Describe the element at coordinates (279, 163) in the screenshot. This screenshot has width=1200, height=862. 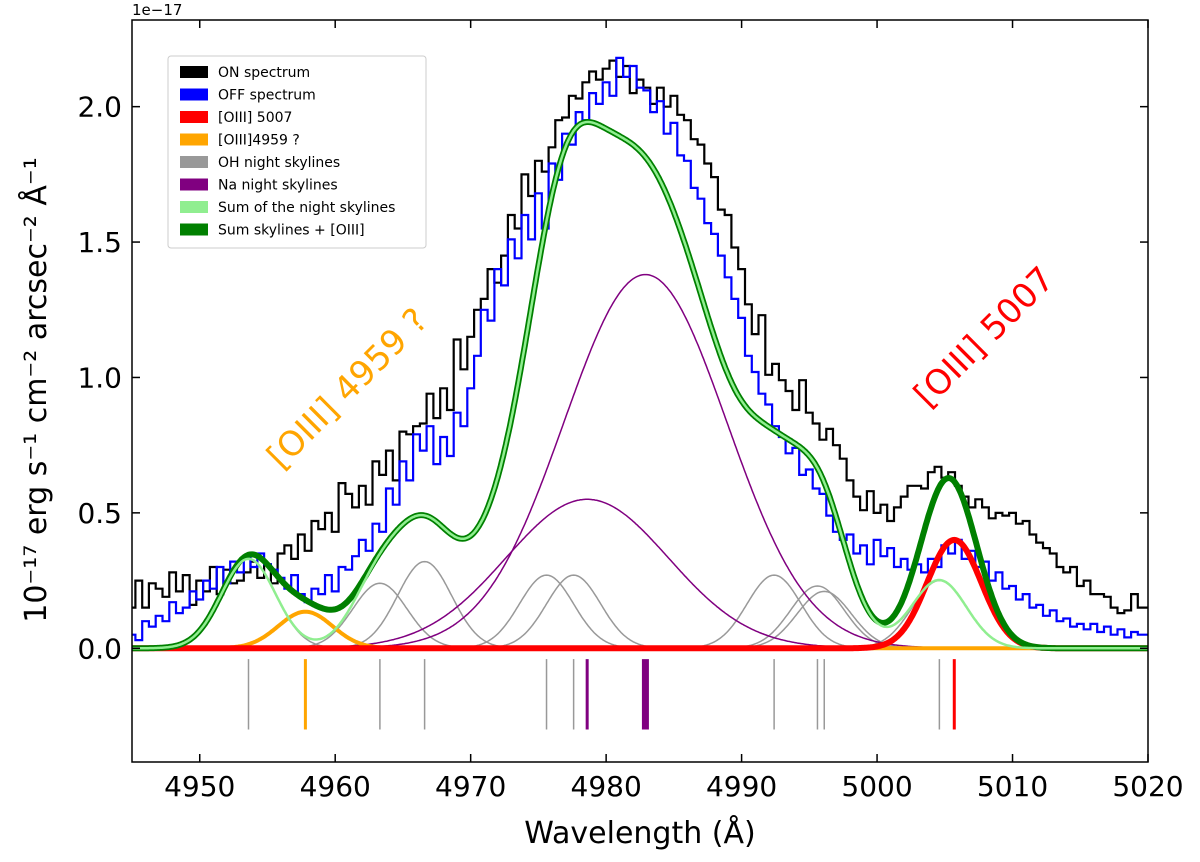
I see `legend-label: OH night skylines` at that location.